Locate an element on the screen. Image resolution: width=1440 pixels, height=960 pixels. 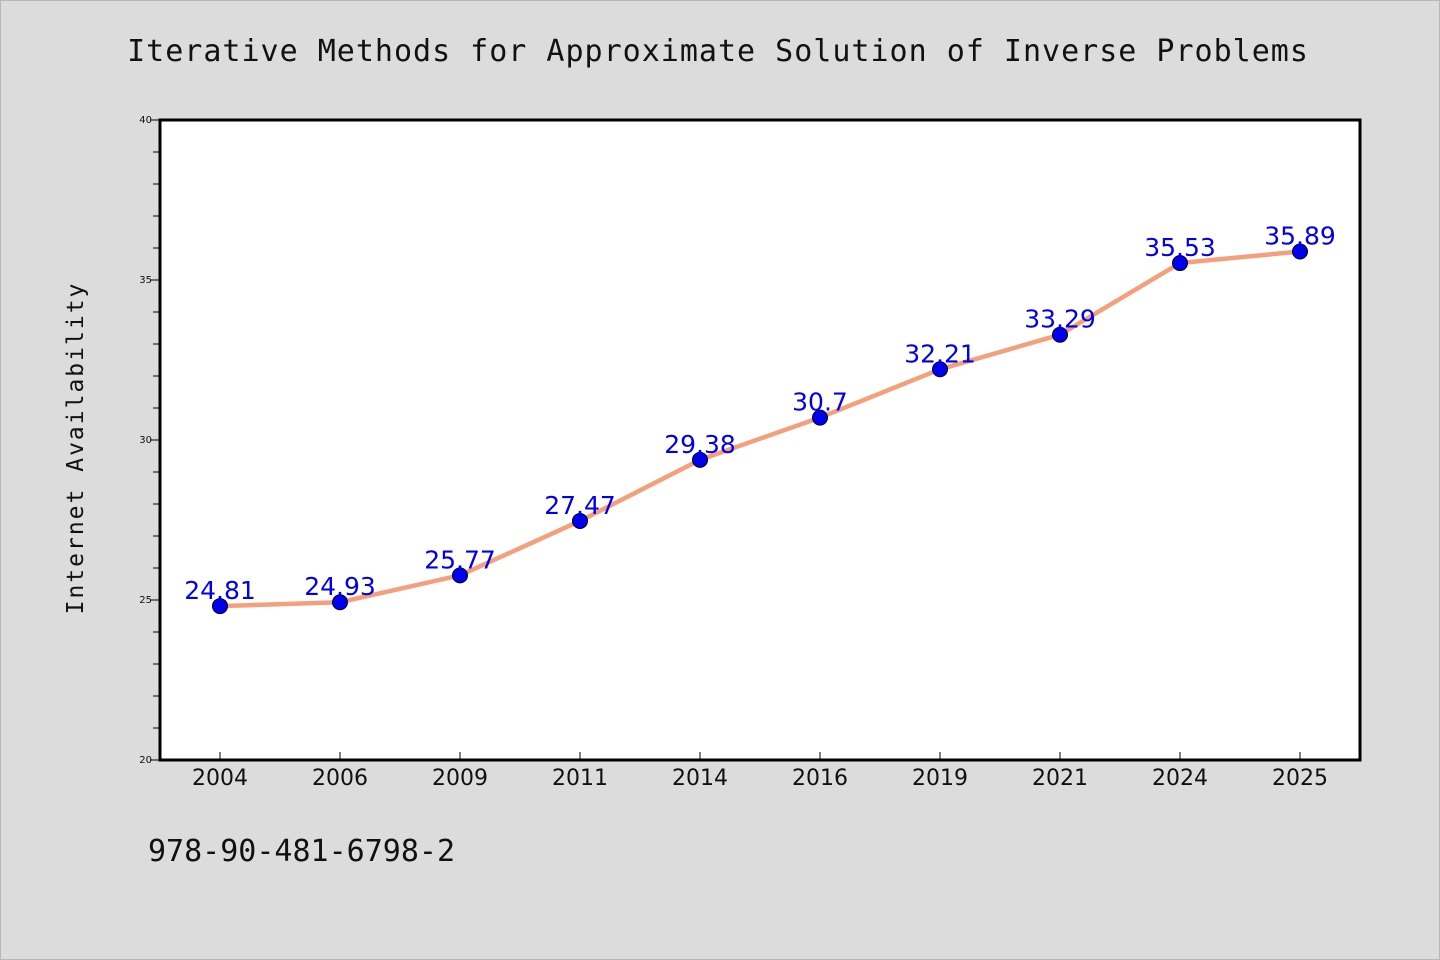
x-tick-label: 2009 is located at coordinates (460, 778).